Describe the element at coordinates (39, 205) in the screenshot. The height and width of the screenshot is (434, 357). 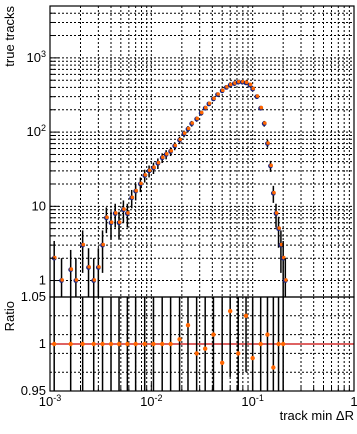
I see `y-tick-label: 10` at that location.